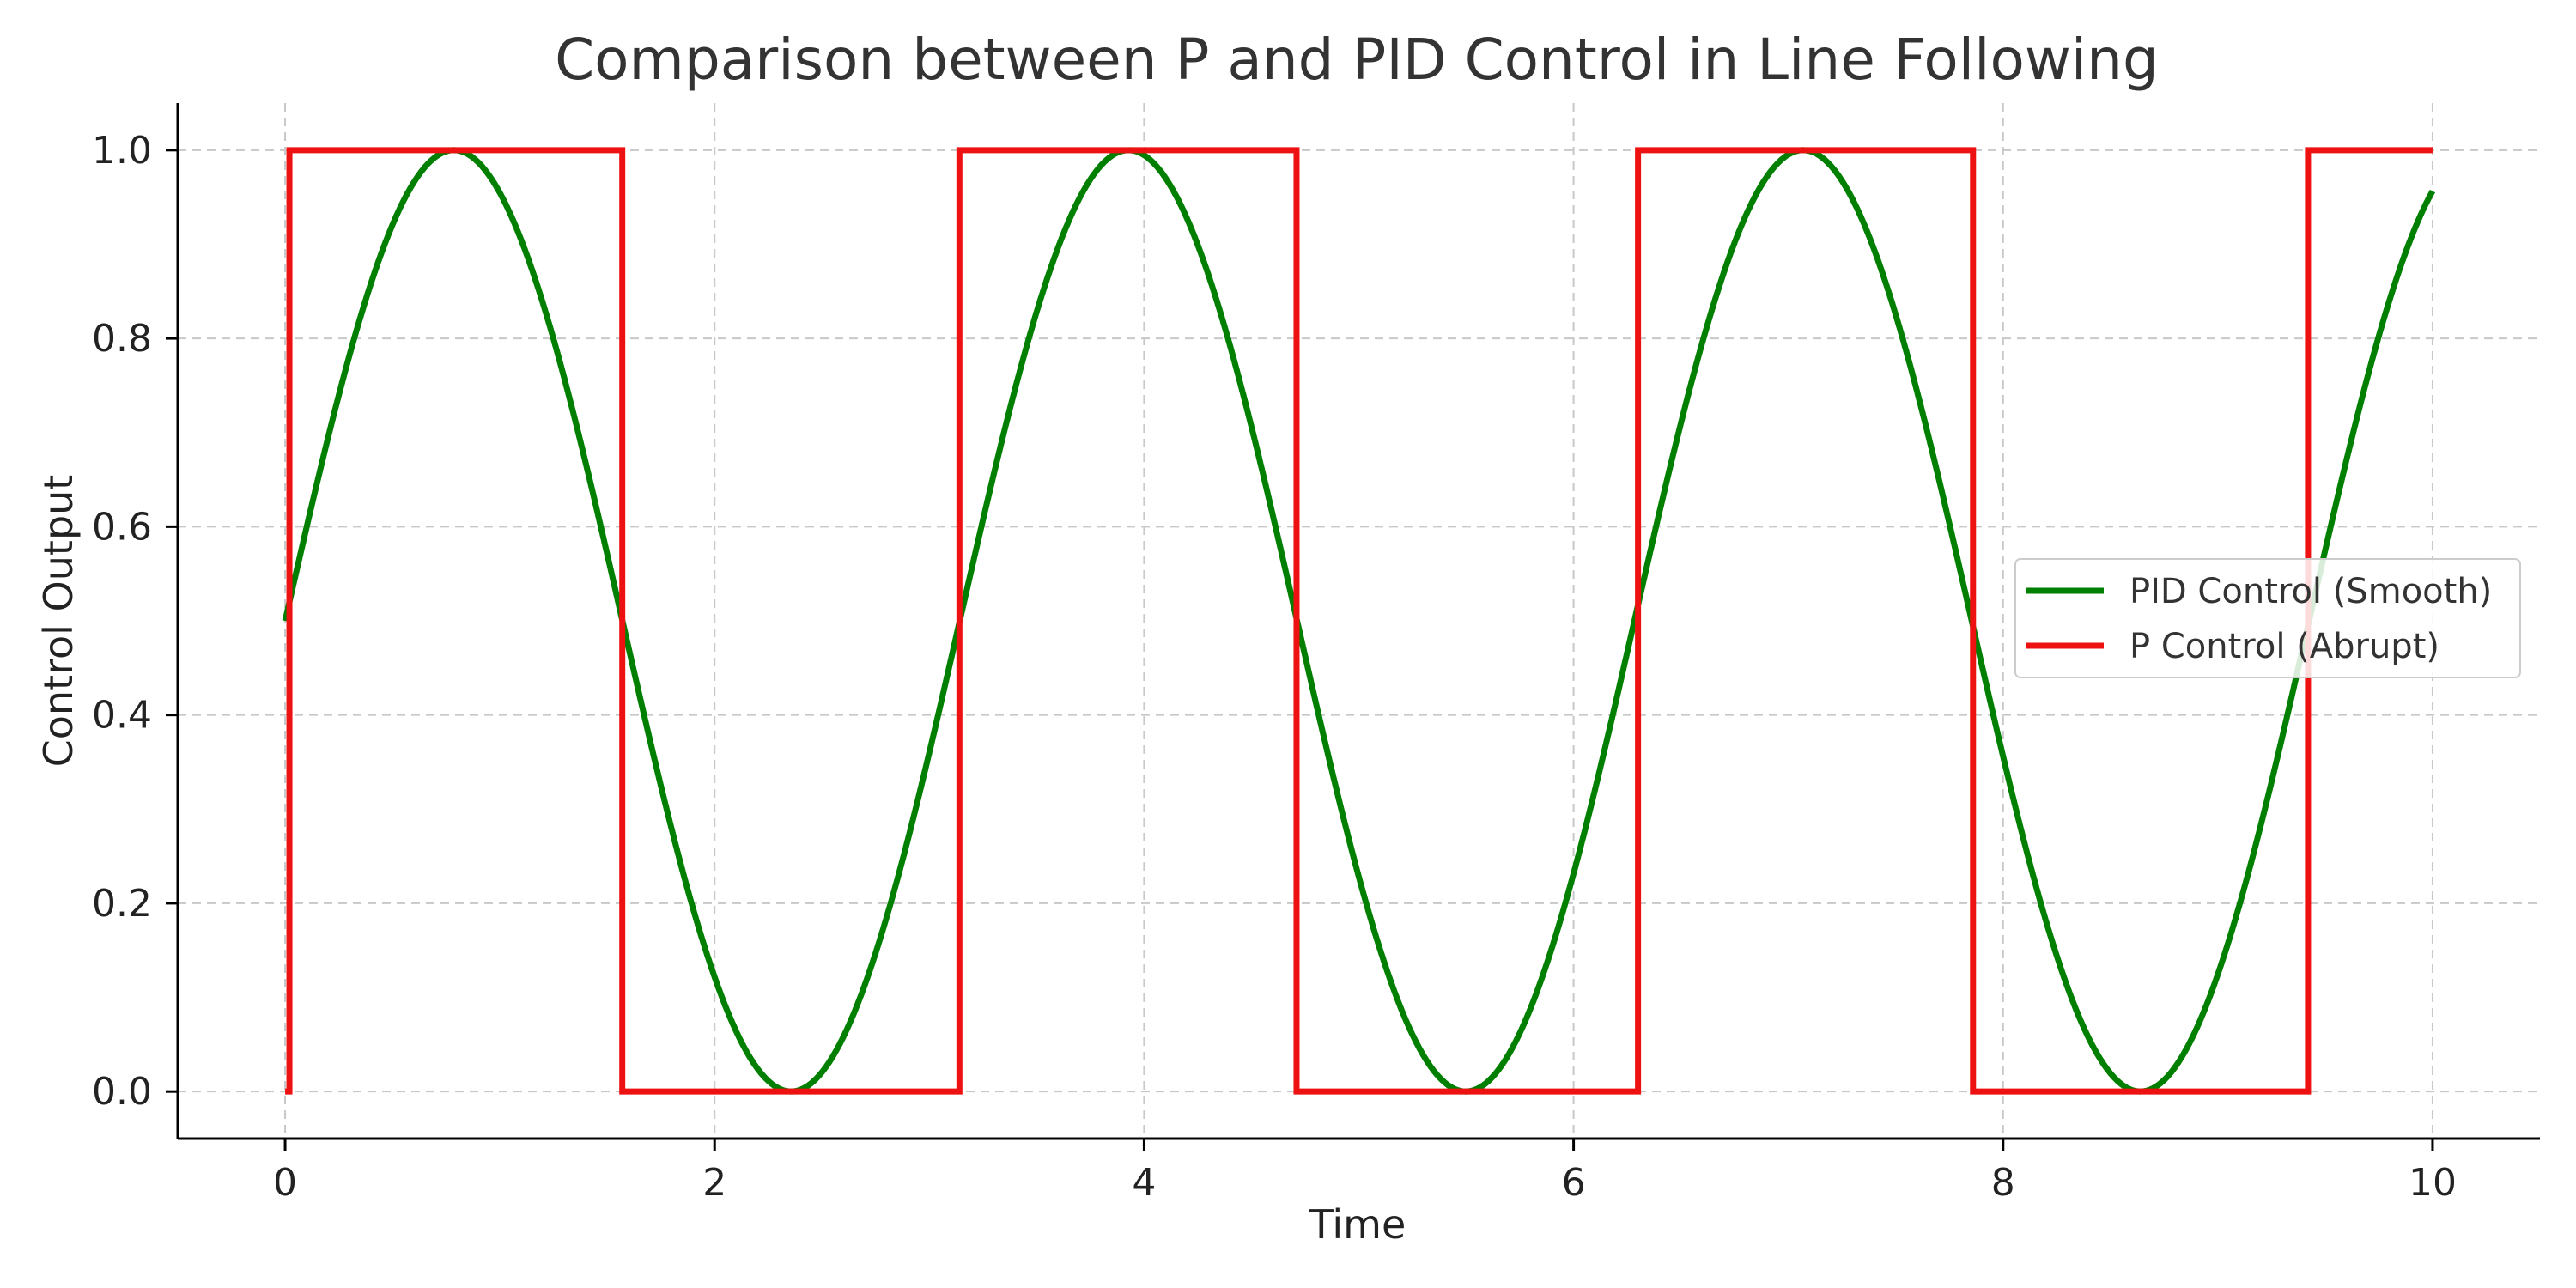  What do you see at coordinates (2284, 647) in the screenshot?
I see `legend-label-p: P Control (Abrupt)` at bounding box center [2284, 647].